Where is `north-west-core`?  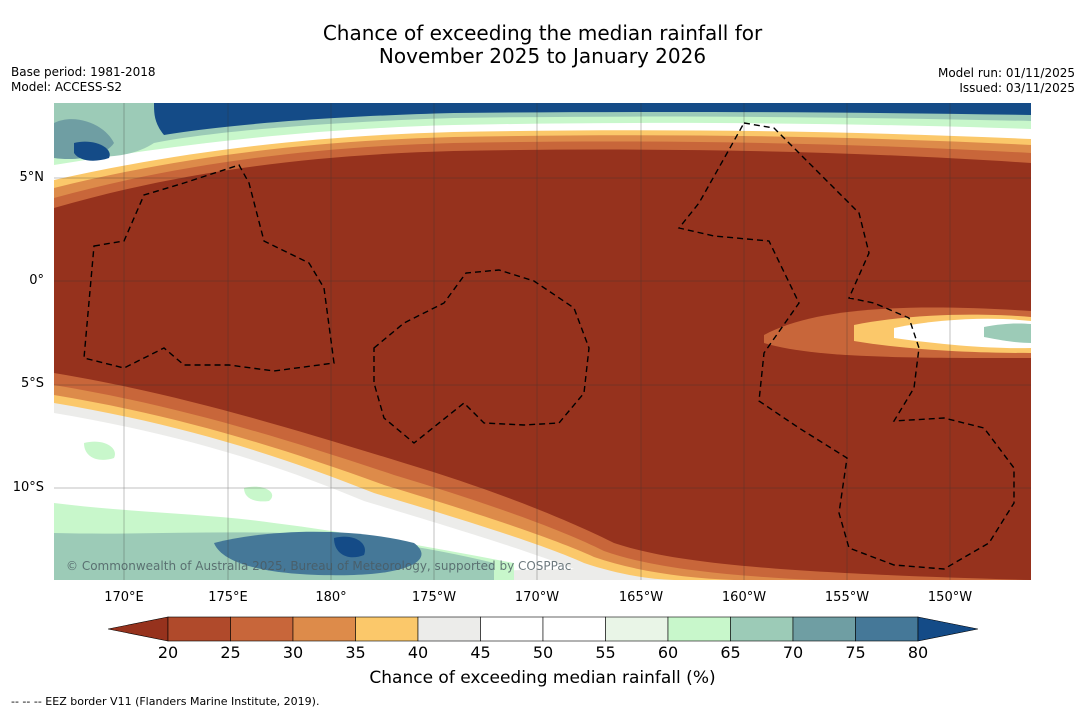 north-west-core is located at coordinates (92, 151).